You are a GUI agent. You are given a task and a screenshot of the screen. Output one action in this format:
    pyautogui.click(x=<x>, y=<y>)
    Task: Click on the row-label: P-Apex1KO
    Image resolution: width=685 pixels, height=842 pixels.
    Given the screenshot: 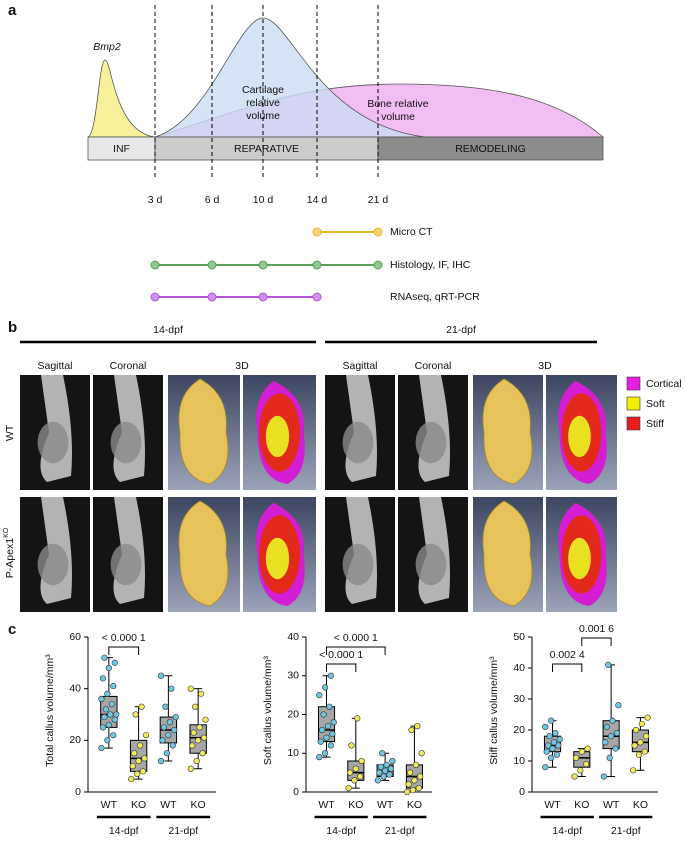 What is the action you would take?
    pyautogui.click(x=9, y=552)
    